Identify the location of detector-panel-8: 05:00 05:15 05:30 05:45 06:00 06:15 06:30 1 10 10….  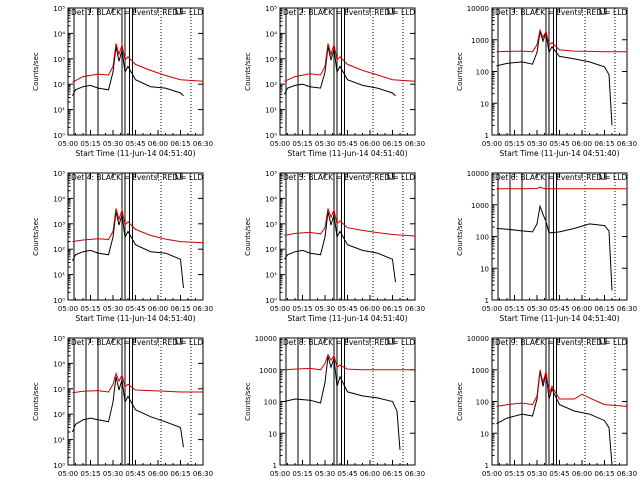
(334, 409).